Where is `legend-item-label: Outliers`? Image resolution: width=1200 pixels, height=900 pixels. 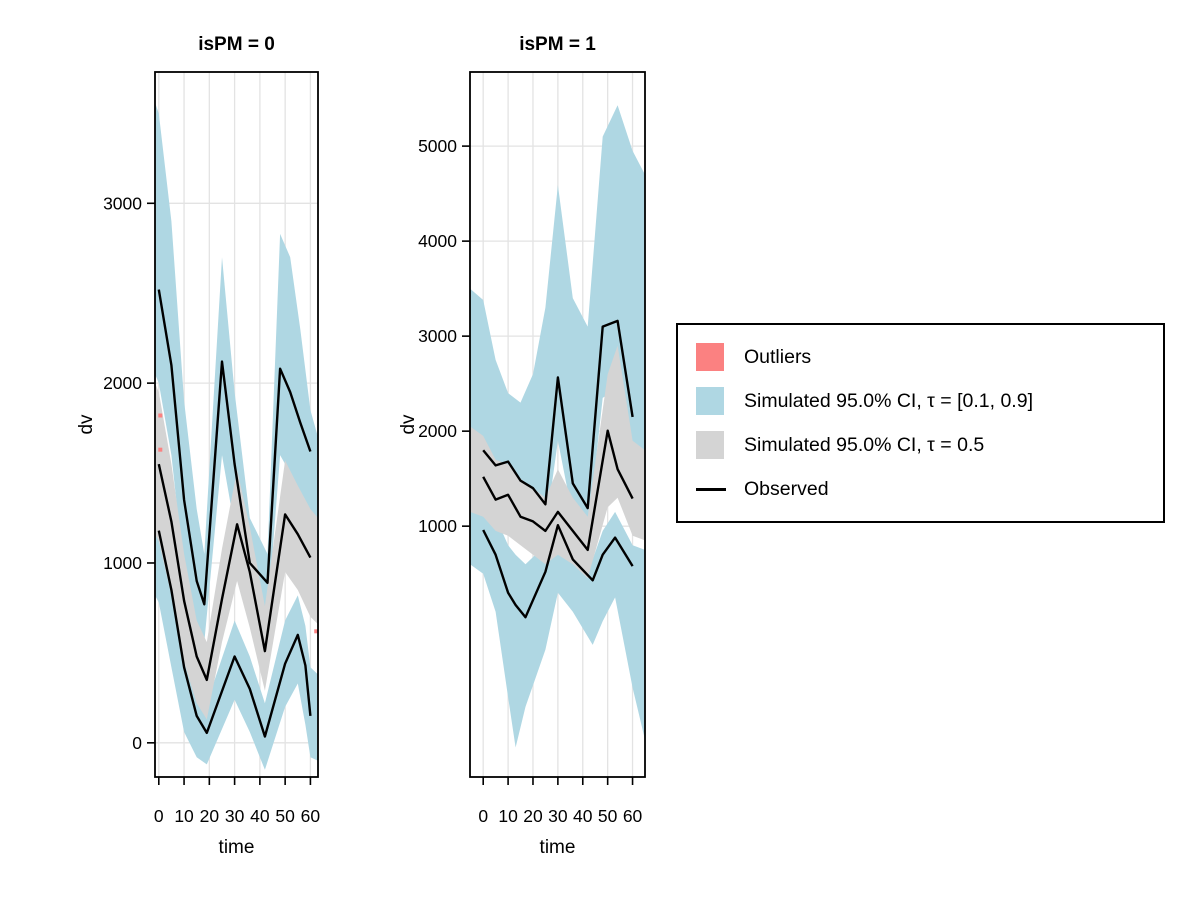 legend-item-label: Outliers is located at coordinates (778, 356).